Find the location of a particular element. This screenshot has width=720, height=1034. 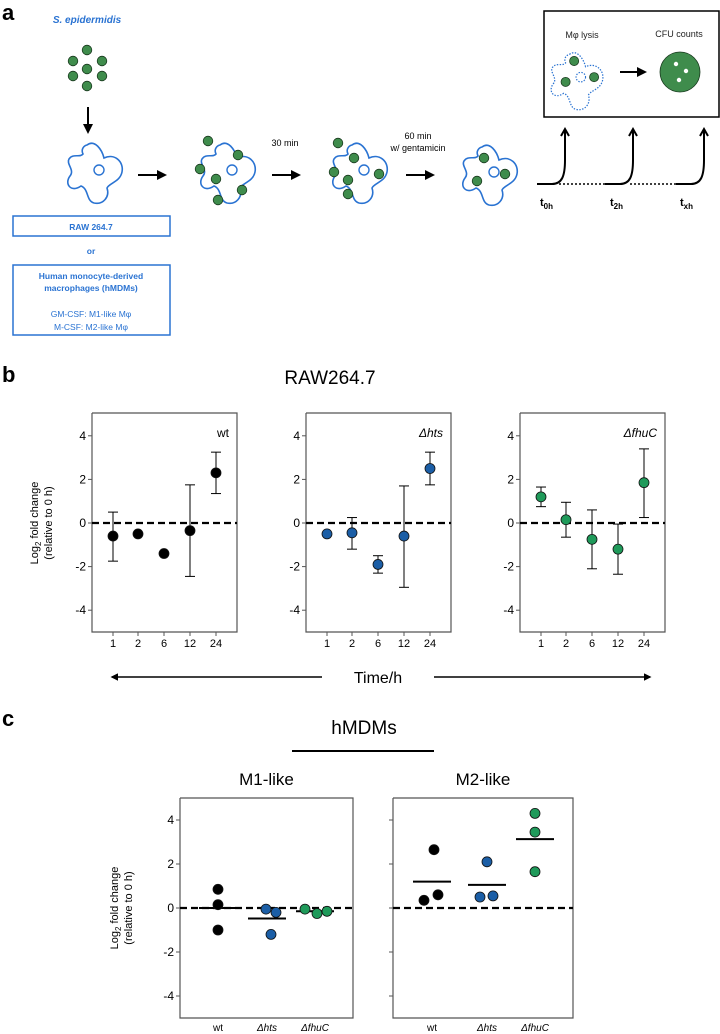

step-60min-label: 60 min is located at coordinates (417, 136).